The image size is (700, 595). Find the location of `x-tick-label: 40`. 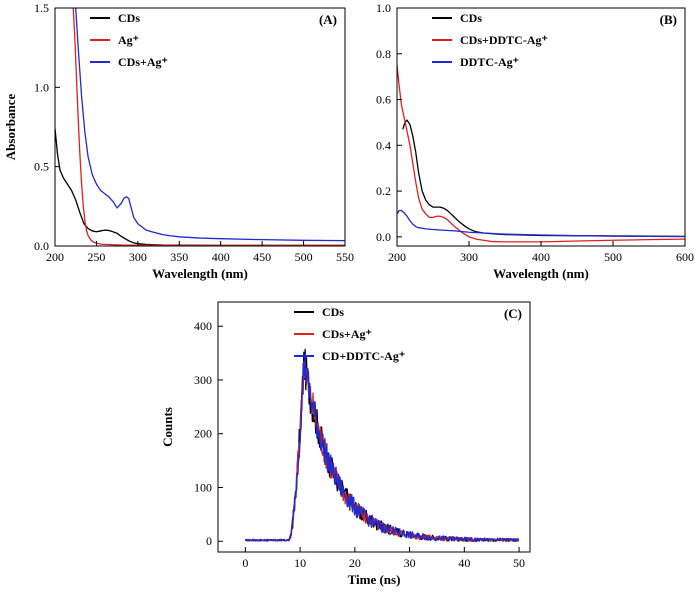

x-tick-label: 40 is located at coordinates (464, 563).